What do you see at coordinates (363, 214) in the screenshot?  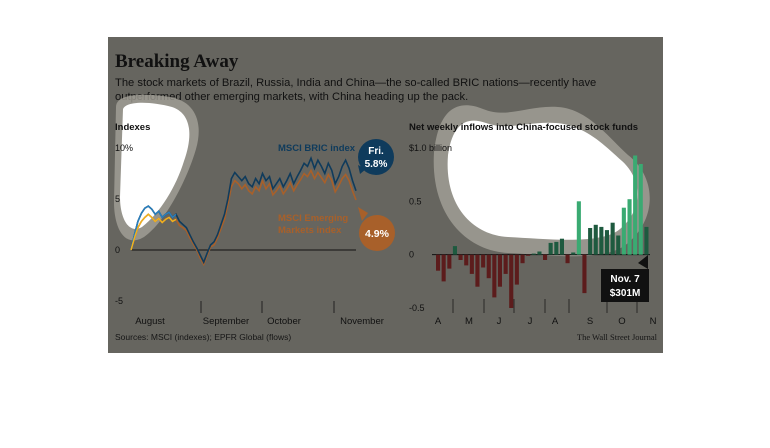 I see `emerging-end-pointer` at bounding box center [363, 214].